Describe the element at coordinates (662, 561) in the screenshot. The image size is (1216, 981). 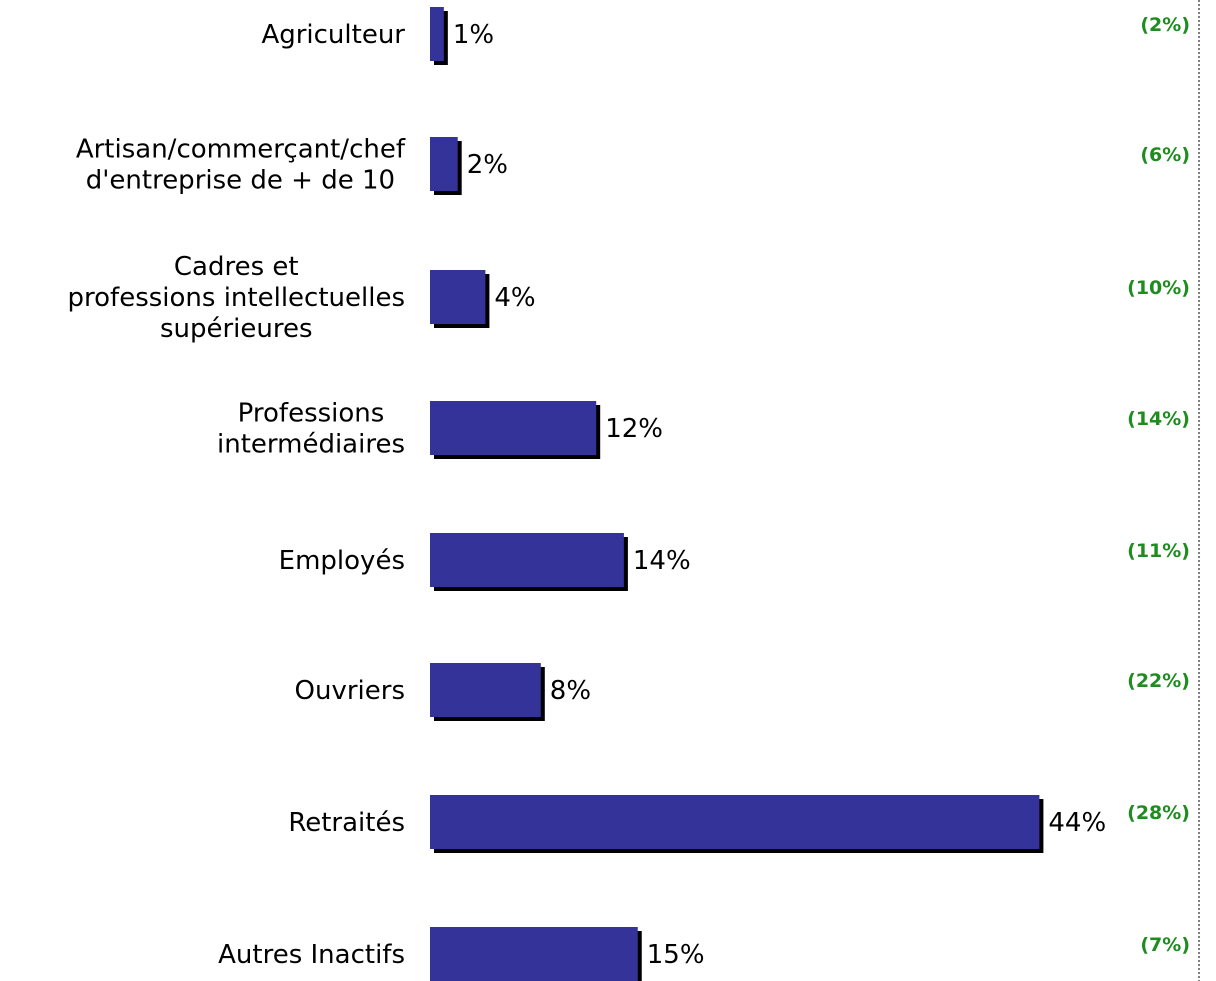
I see `value-label: 14%` at that location.